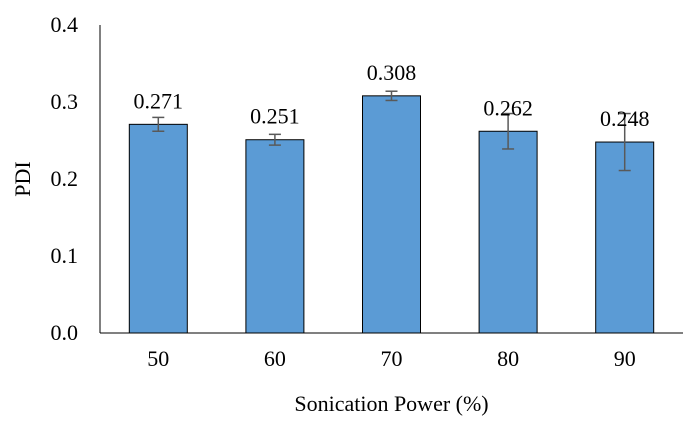 Image resolution: width=687 pixels, height=423 pixels. I want to click on x-tick-label-70: 70, so click(392, 358).